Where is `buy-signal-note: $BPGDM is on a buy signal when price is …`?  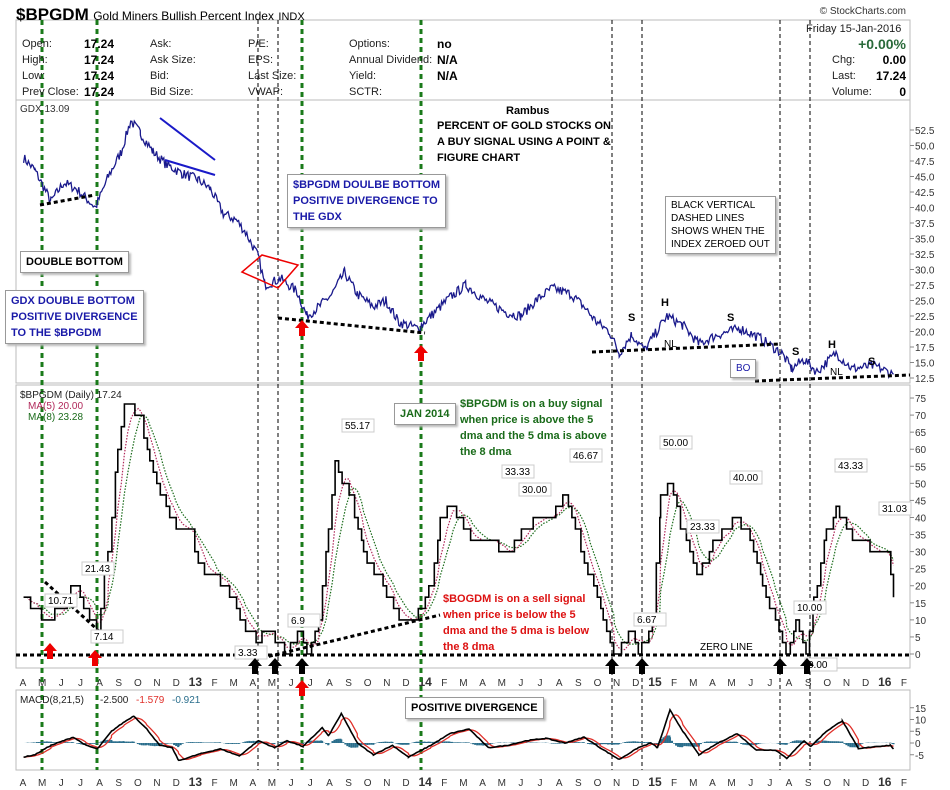
buy-signal-note: $BPGDM is on a buy signal when price is … is located at coordinates (533, 428).